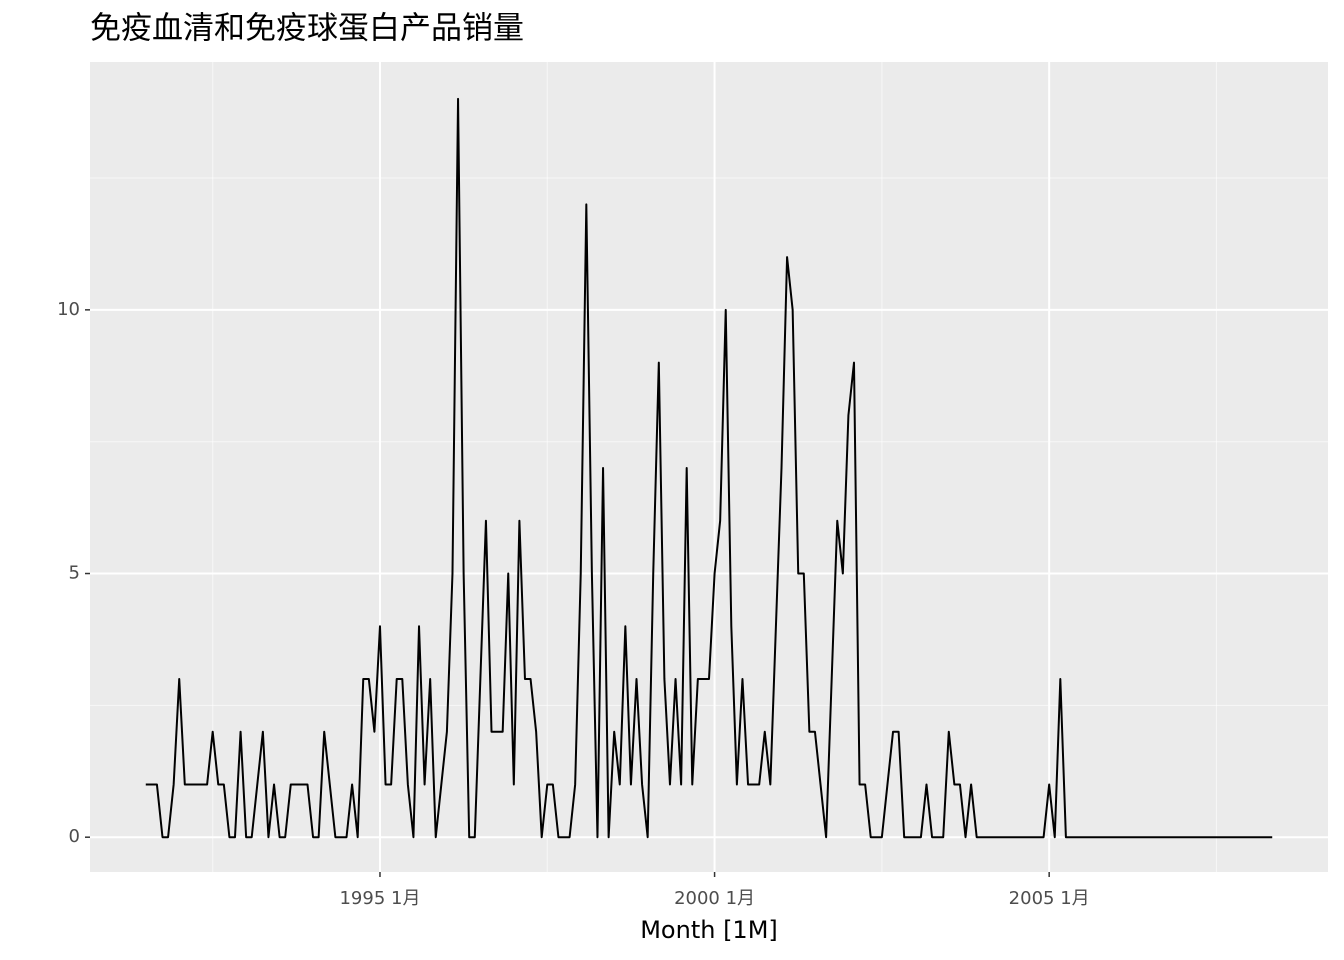 The width and height of the screenshot is (1344, 960). What do you see at coordinates (307, 29) in the screenshot?
I see `chart-title: 免疫血清和免疫球蛋白产品销量` at bounding box center [307, 29].